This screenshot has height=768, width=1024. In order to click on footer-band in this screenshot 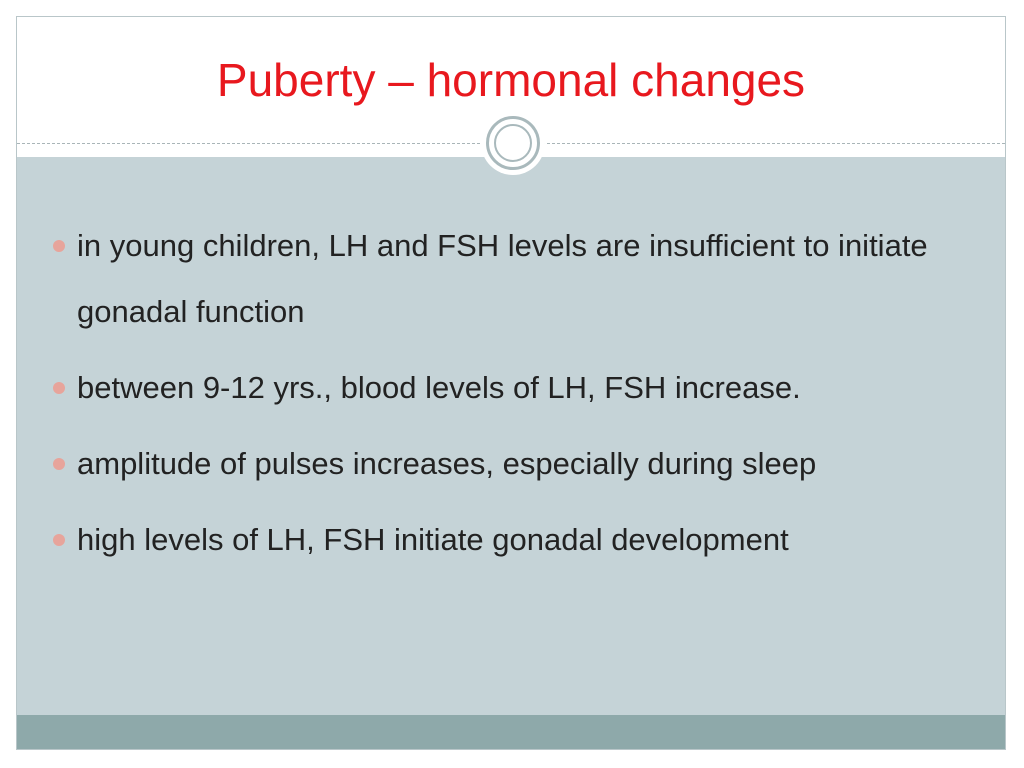, I will do `click(511, 732)`.